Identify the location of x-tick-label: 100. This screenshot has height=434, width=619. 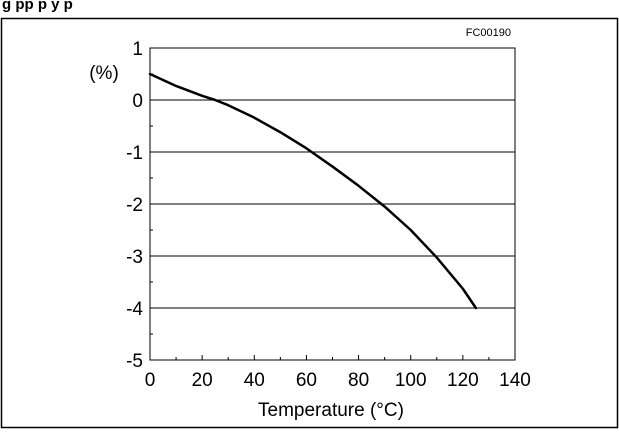
(411, 380).